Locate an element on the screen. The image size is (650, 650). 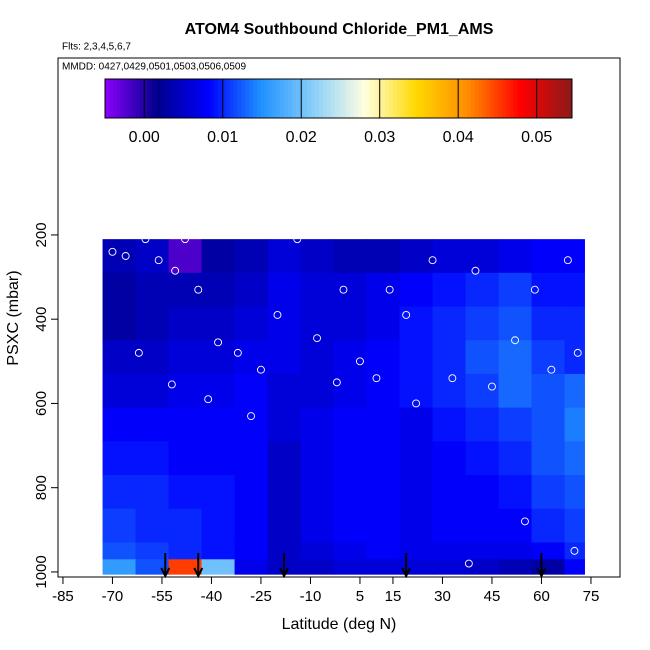
subtitle: Flts: 2,3,4,5,6,7 is located at coordinates (96, 47).